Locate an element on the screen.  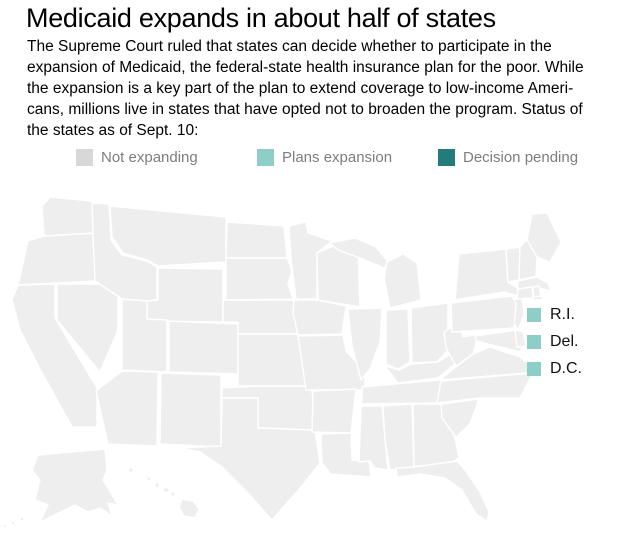
state-CO is located at coordinates (203, 347).